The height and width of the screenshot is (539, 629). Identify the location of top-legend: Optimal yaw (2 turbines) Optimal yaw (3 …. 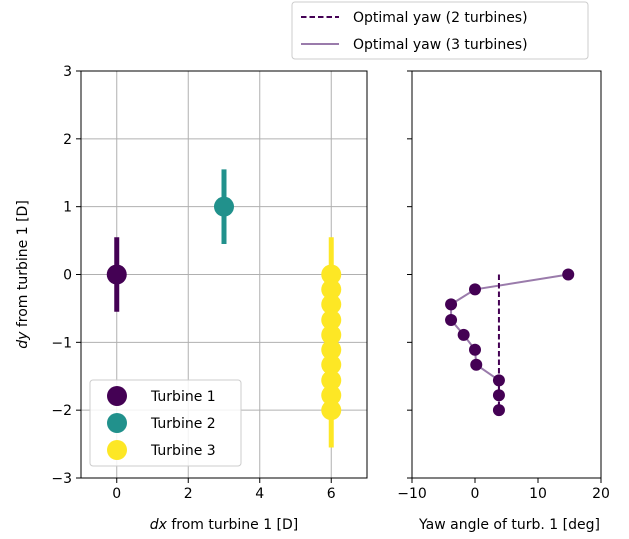
(440, 30).